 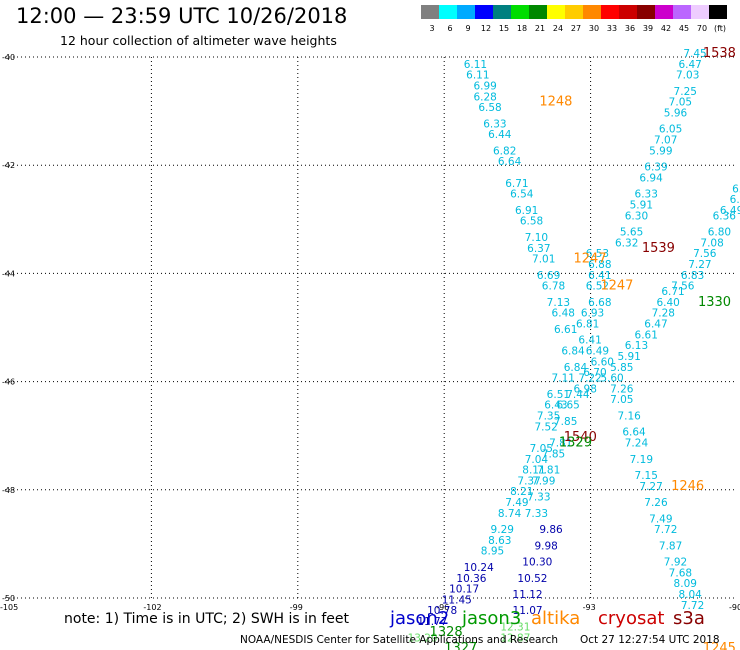 I want to click on wave-height-value: 13.29, so click(x=423, y=638).